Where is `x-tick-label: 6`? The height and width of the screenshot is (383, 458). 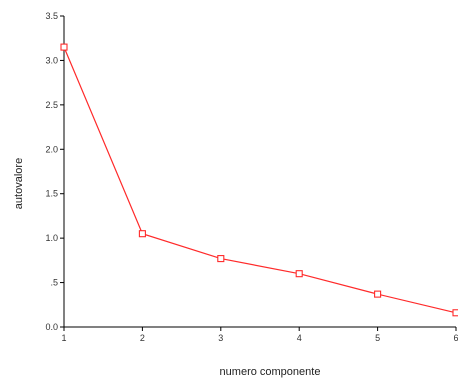
x-tick-label: 6 is located at coordinates (455, 338).